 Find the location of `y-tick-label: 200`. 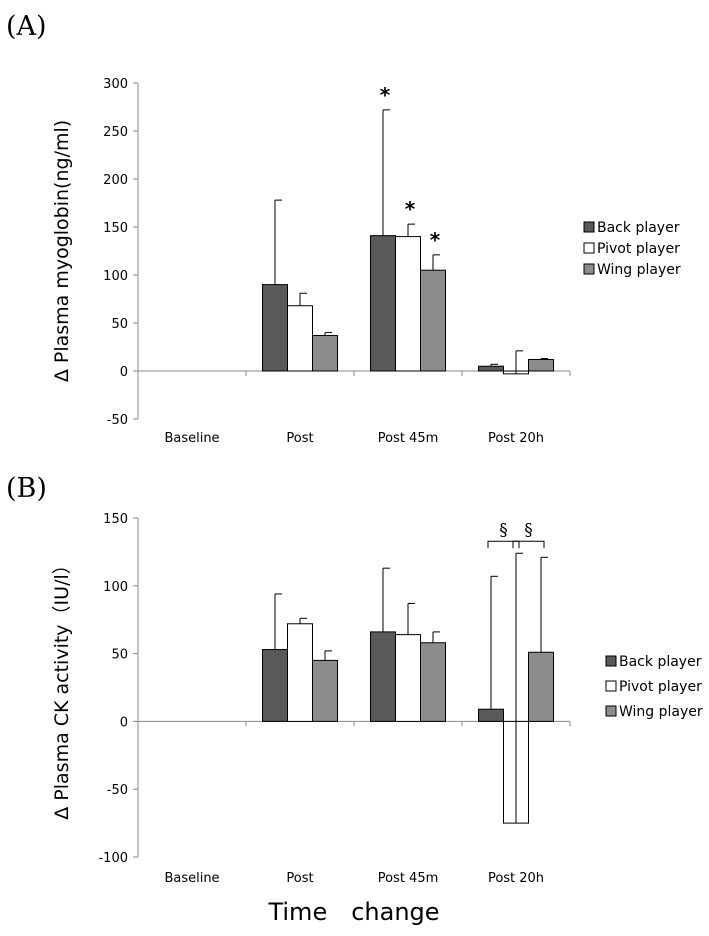

y-tick-label: 200 is located at coordinates (115, 180).